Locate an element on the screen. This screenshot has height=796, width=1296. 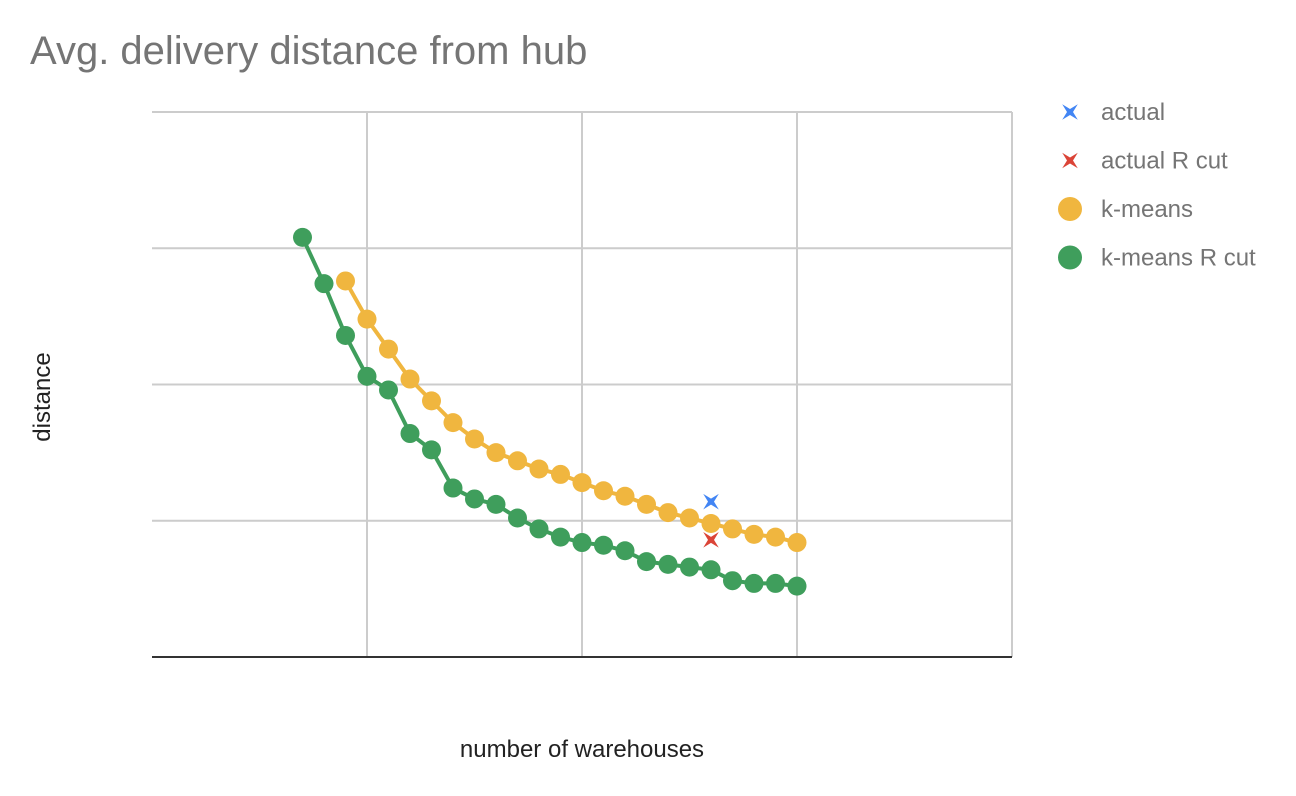
legend-item-actual-r-cut: actual R cut is located at coordinates (1145, 161).